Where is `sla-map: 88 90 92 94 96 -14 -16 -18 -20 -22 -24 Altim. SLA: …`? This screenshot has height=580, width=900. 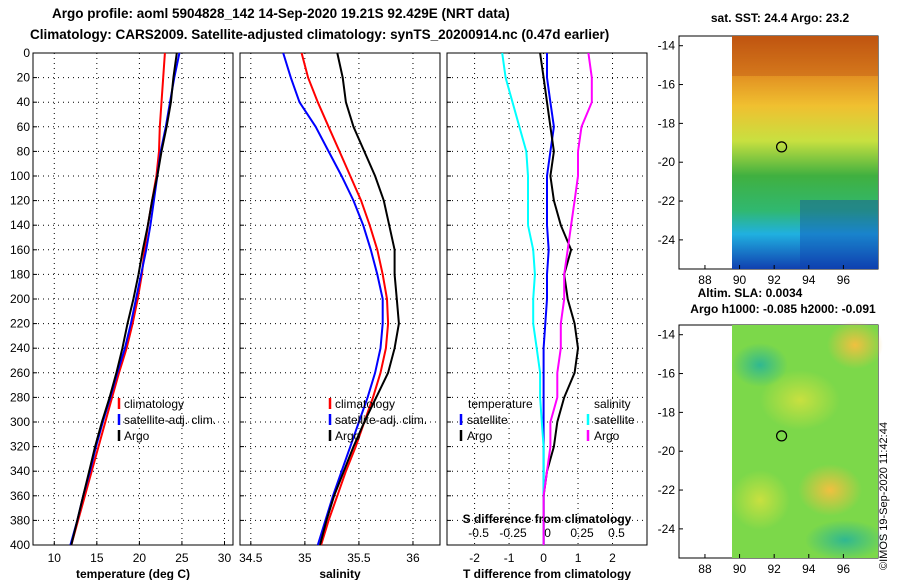
sla-map: 88 90 92 94 96 -14 -16 -18 -20 -22 -24 Altim. SLA: … is located at coordinates (771, 431).